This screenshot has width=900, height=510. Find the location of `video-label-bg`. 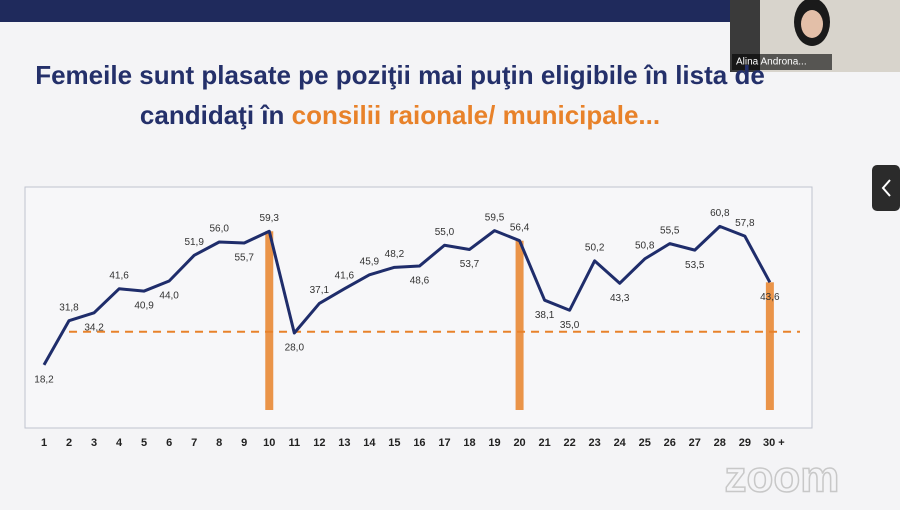

video-label-bg is located at coordinates (782, 62).